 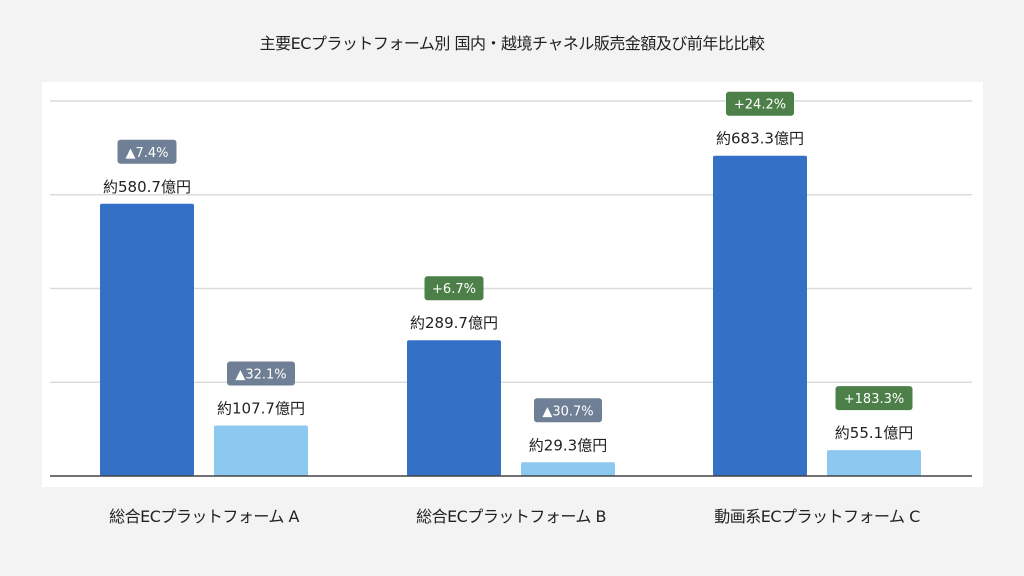 I want to click on change-badge-text: +24.2%, so click(x=760, y=105).